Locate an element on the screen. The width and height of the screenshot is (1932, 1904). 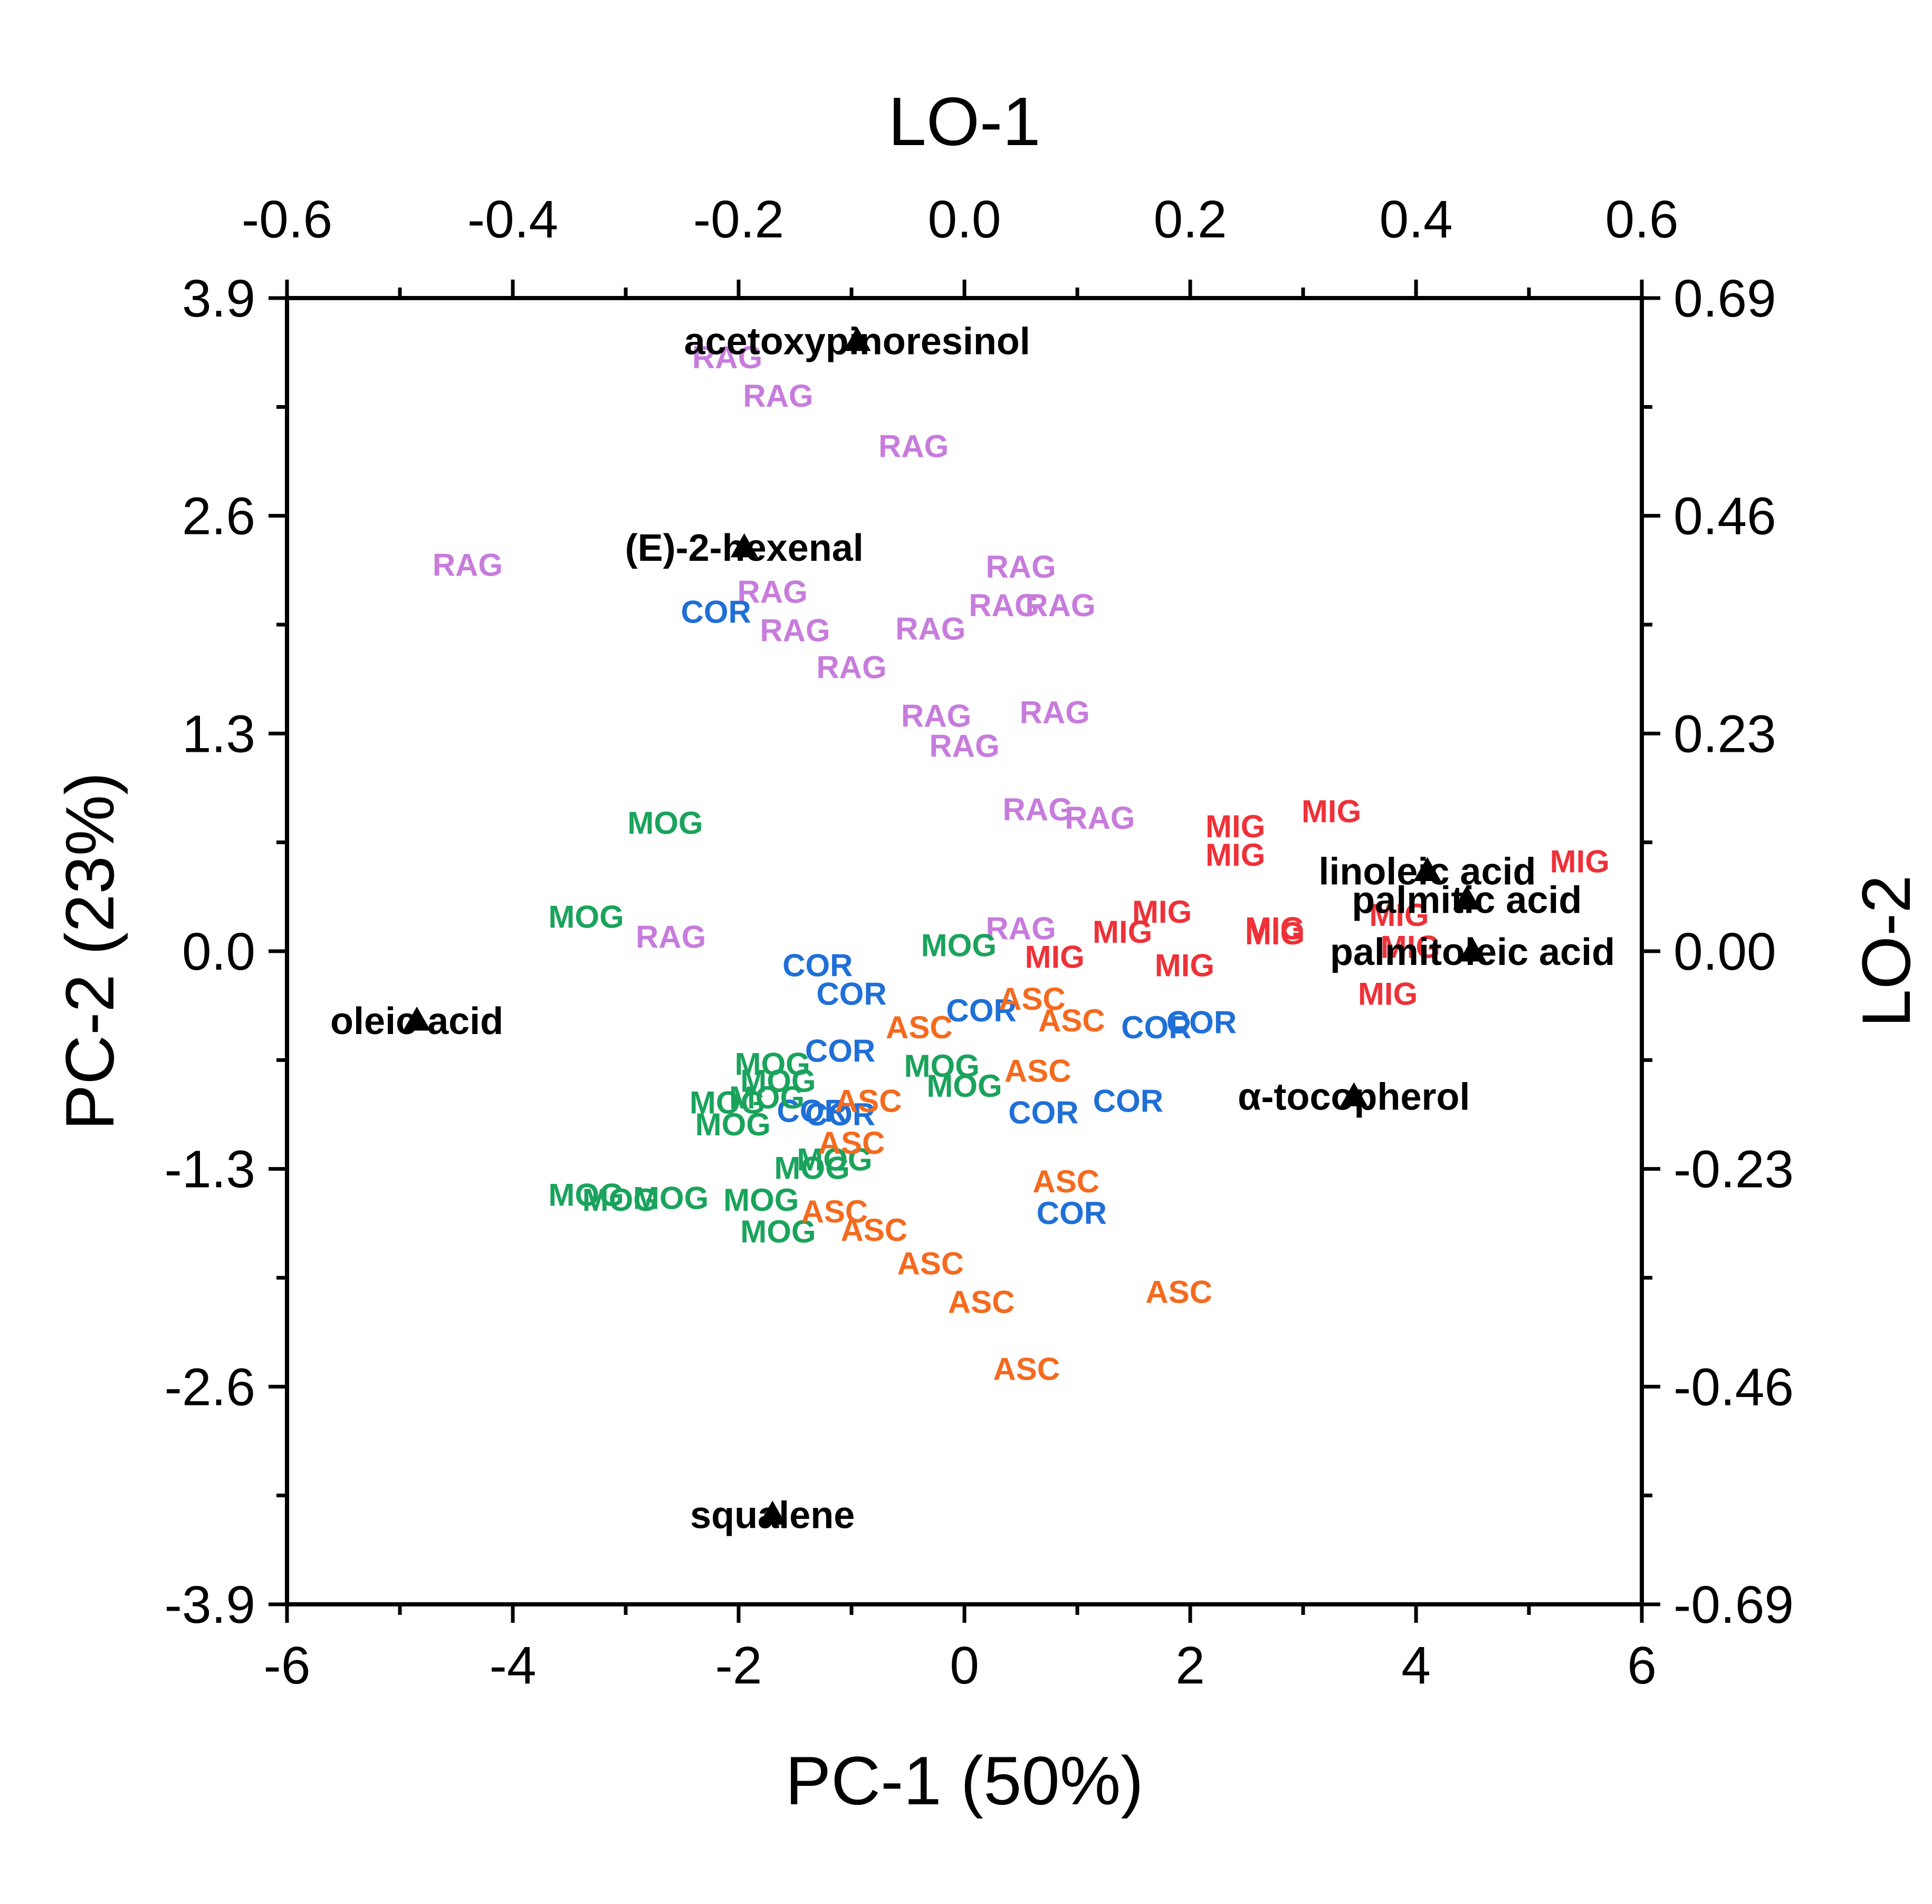
loading-label: α-tocopherol is located at coordinates (1354, 1097).